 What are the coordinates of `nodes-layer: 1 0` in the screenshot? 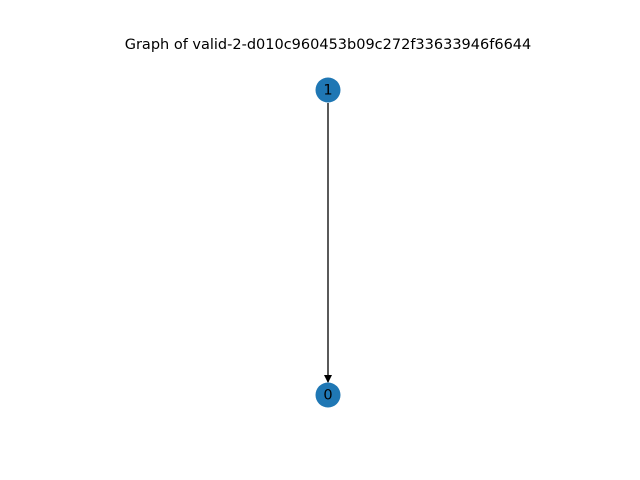 It's located at (328, 242).